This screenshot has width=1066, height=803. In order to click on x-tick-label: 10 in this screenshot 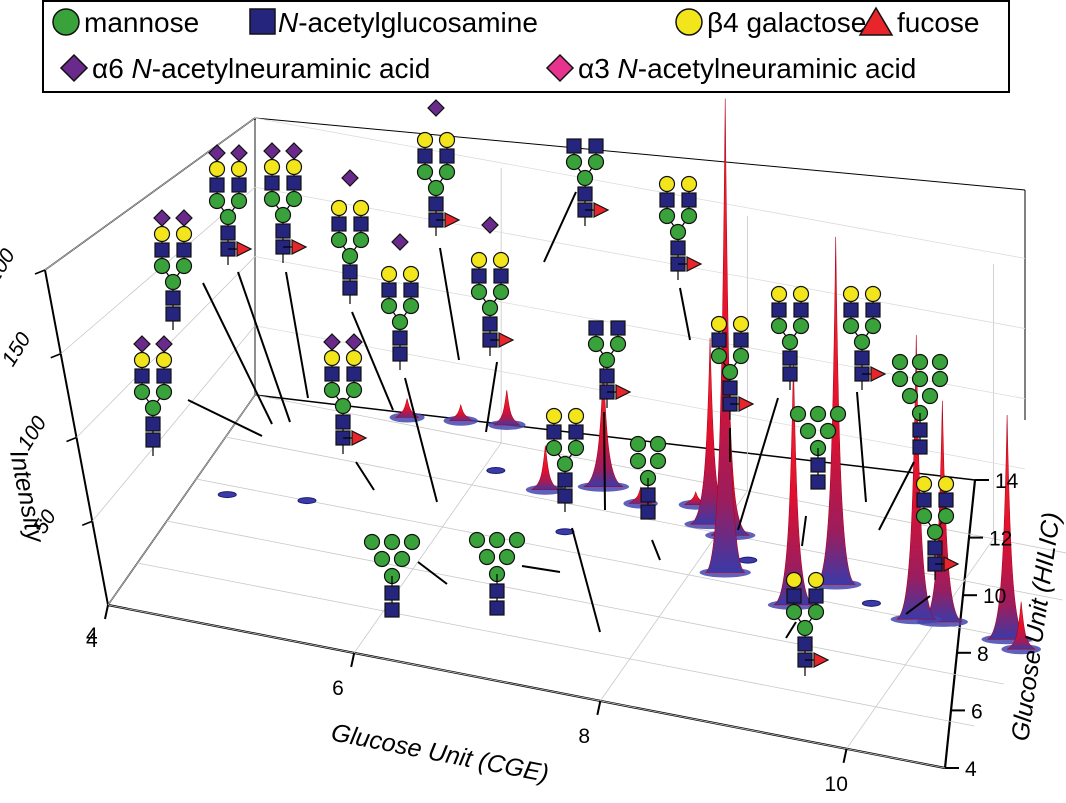, I will do `click(836, 784)`.